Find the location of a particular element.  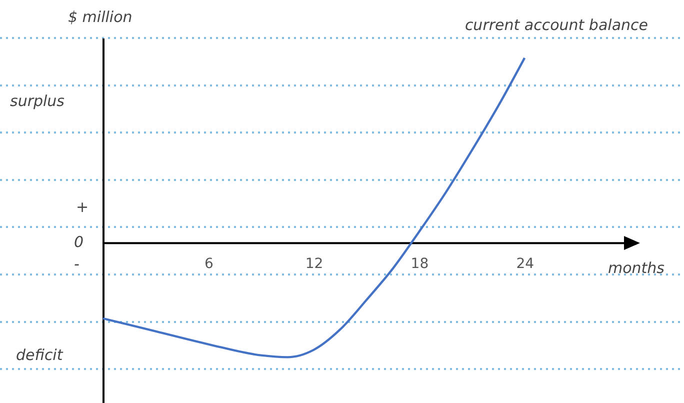

text: current account balance is located at coordinates (556, 25).